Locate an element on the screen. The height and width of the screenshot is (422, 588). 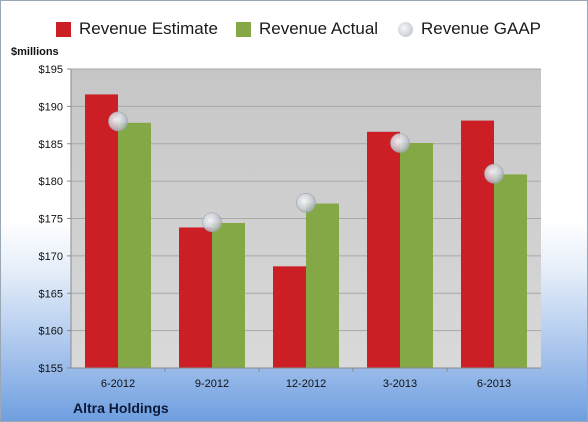
legend-item-revenue-actual: Revenue Actual is located at coordinates (307, 29).